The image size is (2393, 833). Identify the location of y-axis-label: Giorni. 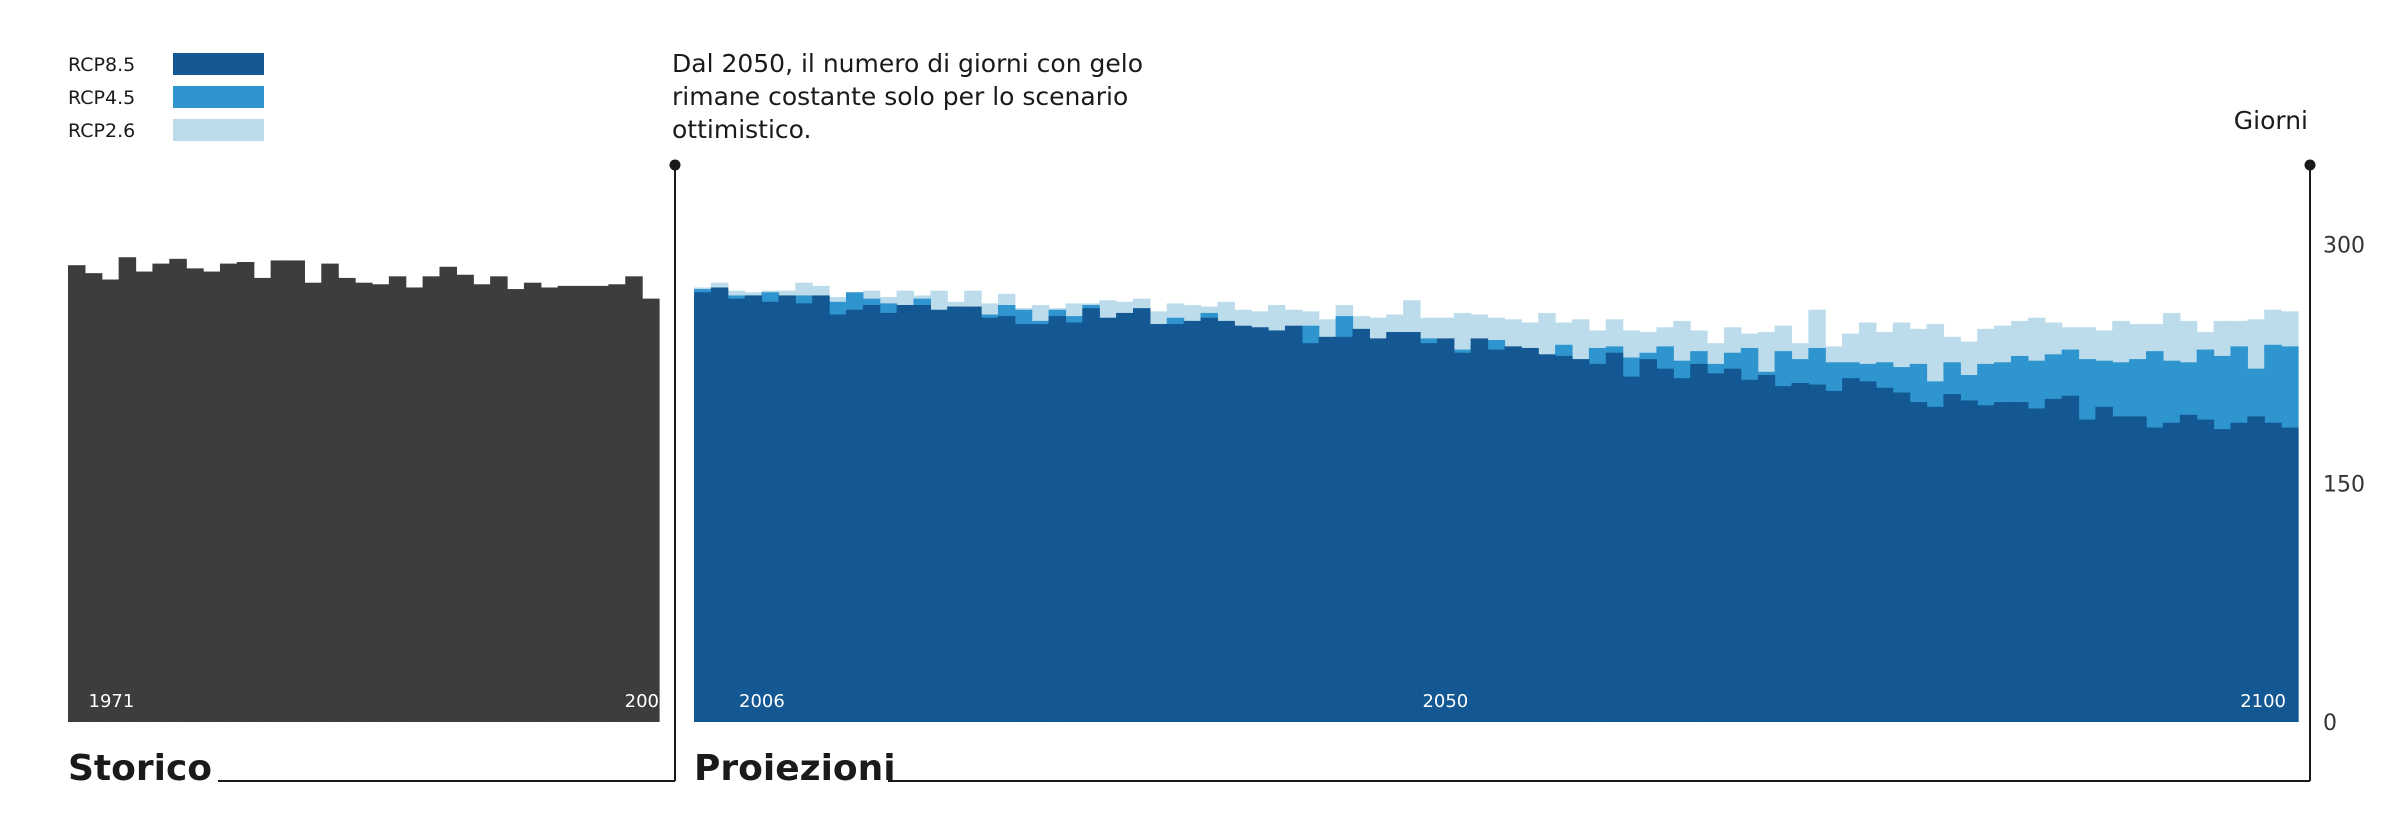
(2271, 120).